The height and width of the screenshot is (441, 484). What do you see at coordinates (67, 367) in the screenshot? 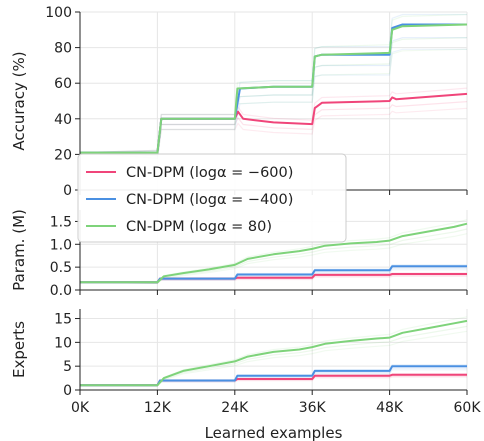
I see `y-tick-label: 5` at bounding box center [67, 367].